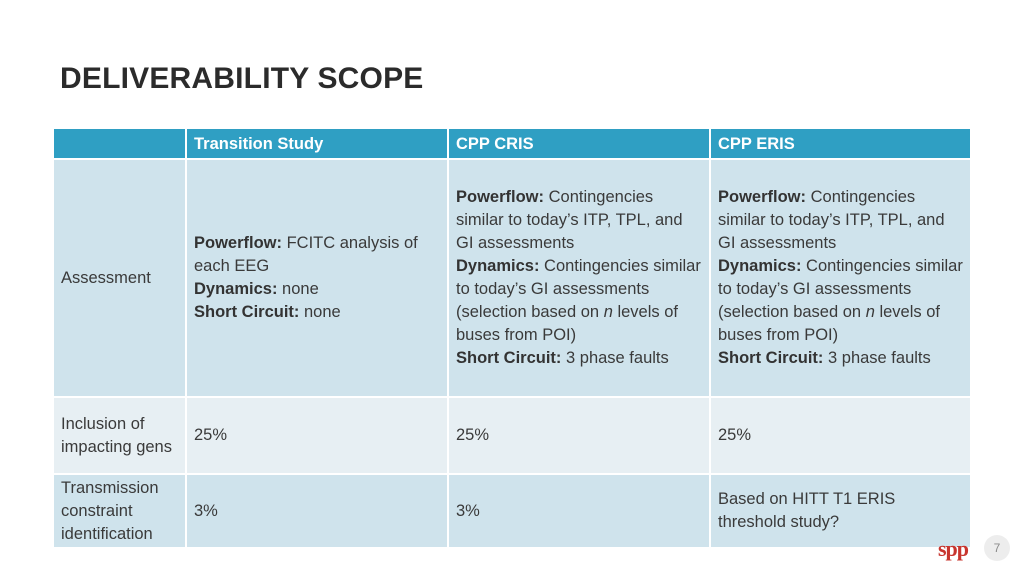  Describe the element at coordinates (242, 78) in the screenshot. I see `slide-title: DELIVERABILITY SCOPE` at that location.